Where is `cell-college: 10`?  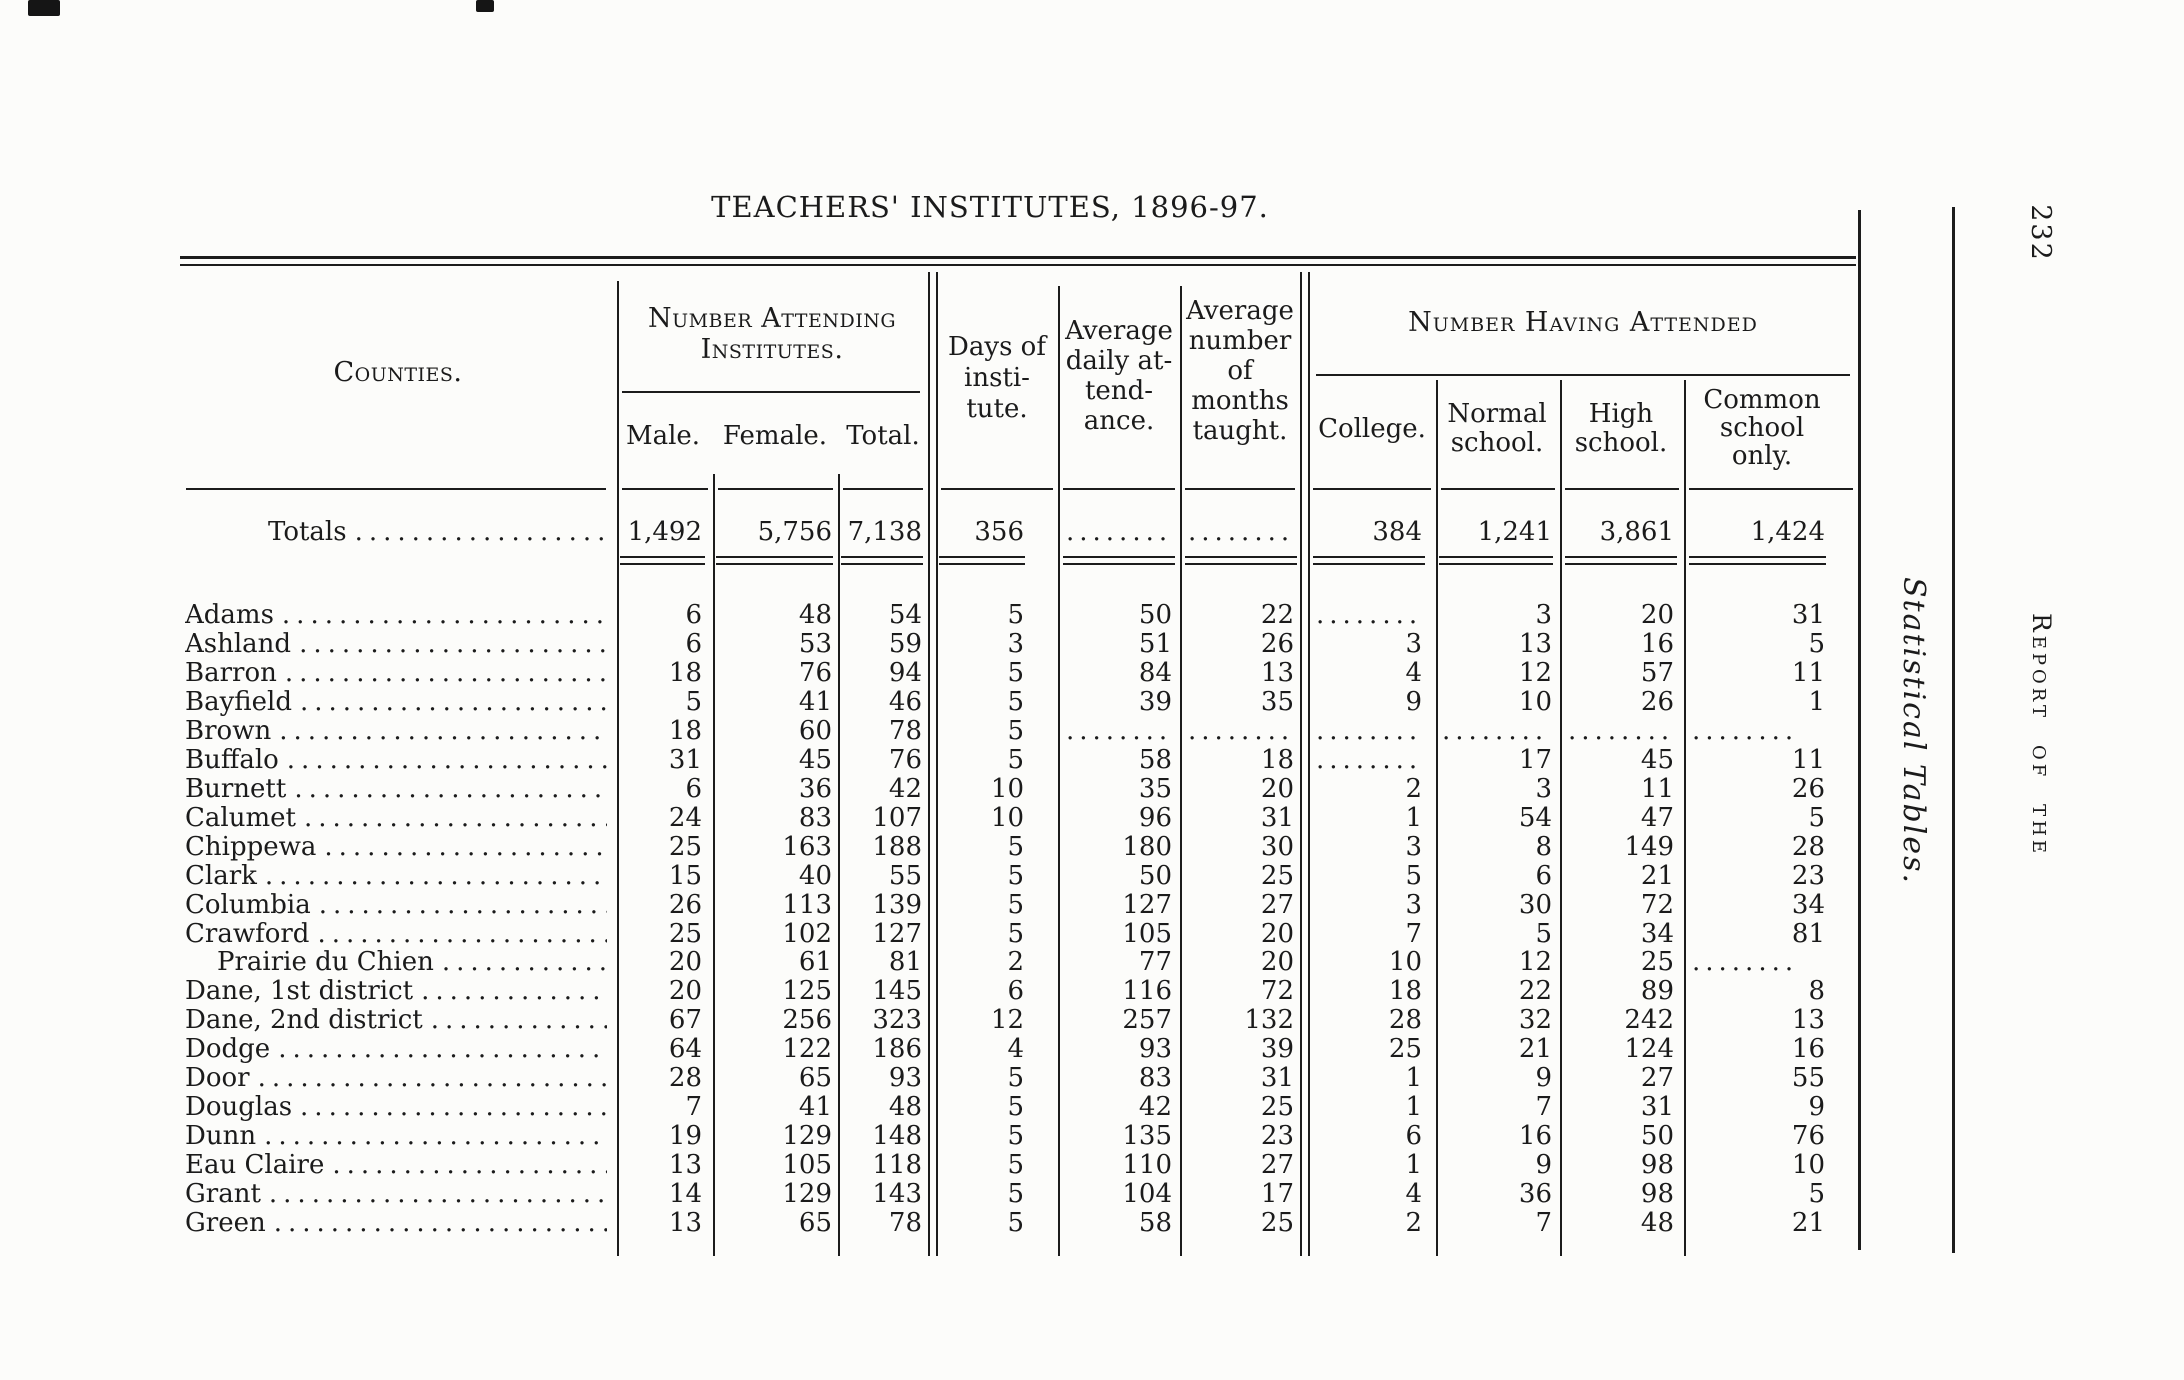
cell-college: 10 is located at coordinates (1405, 962).